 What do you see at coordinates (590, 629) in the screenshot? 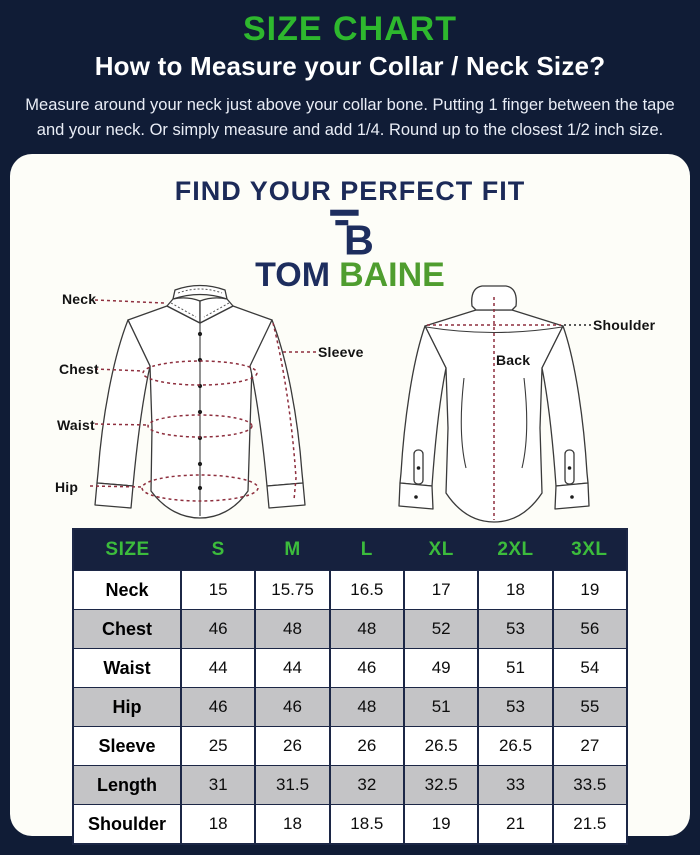
I see `size-value-cell: 56` at bounding box center [590, 629].